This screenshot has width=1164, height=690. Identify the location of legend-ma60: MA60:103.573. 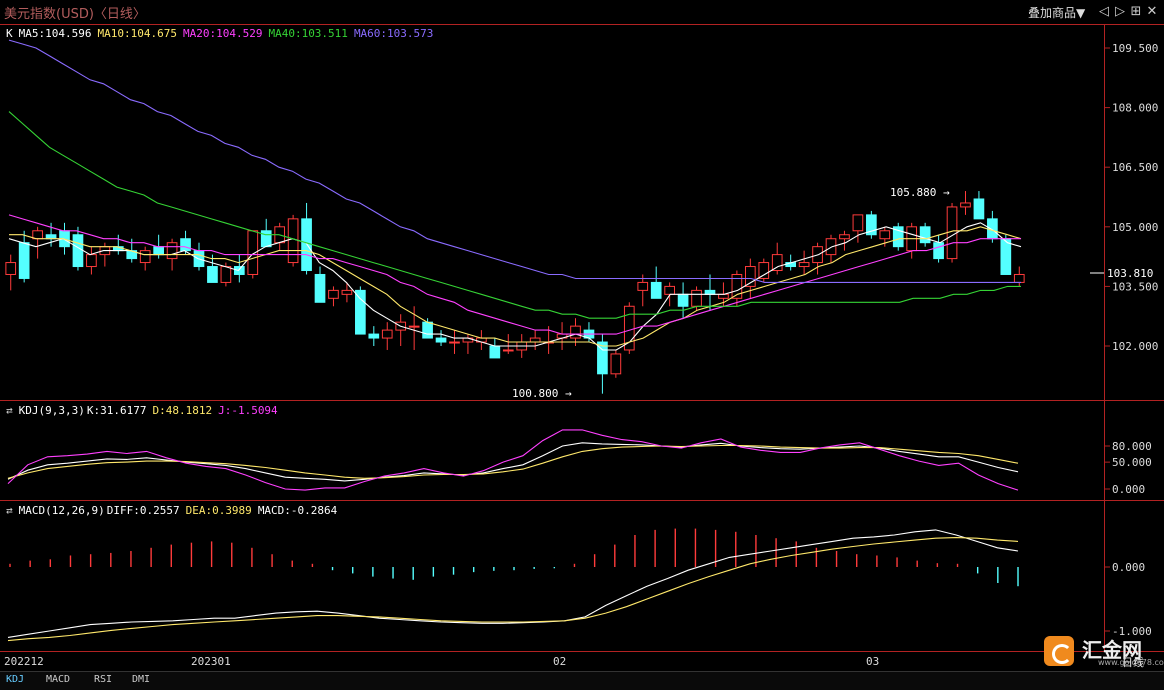
(393, 33).